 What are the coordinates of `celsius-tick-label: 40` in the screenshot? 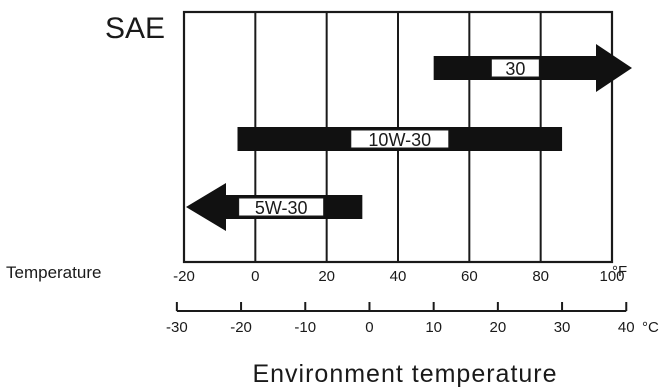 It's located at (626, 327).